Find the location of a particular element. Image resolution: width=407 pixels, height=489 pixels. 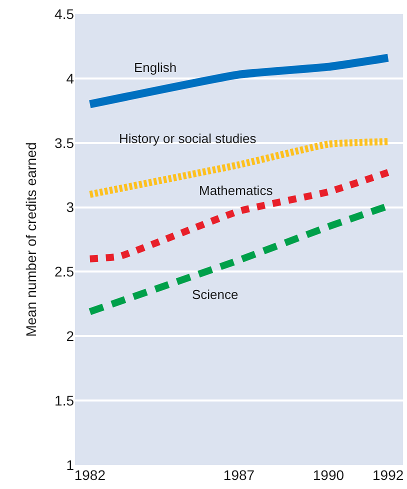

y-tick-label: 3.5 is located at coordinates (64, 142).